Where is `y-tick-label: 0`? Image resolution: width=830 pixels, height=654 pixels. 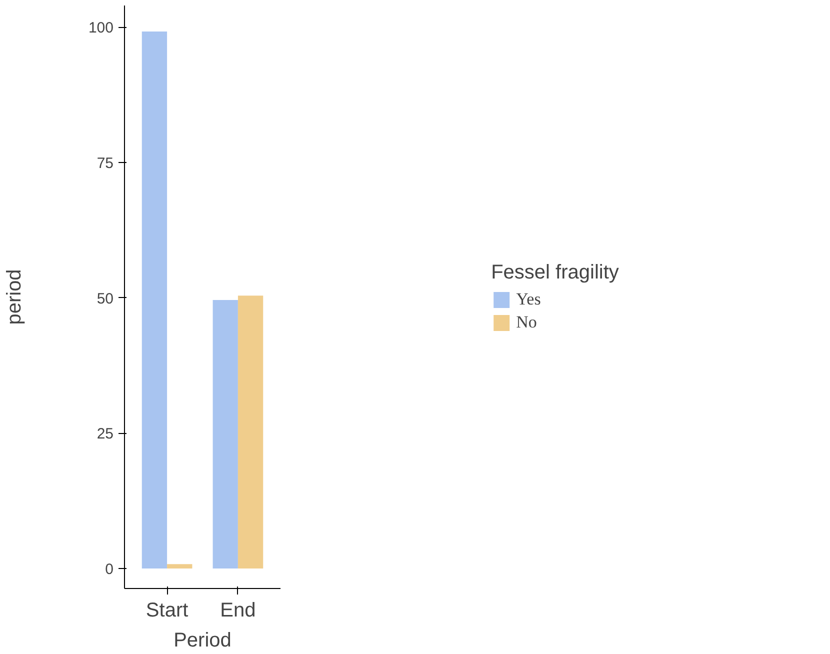
y-tick-label: 0 is located at coordinates (109, 569).